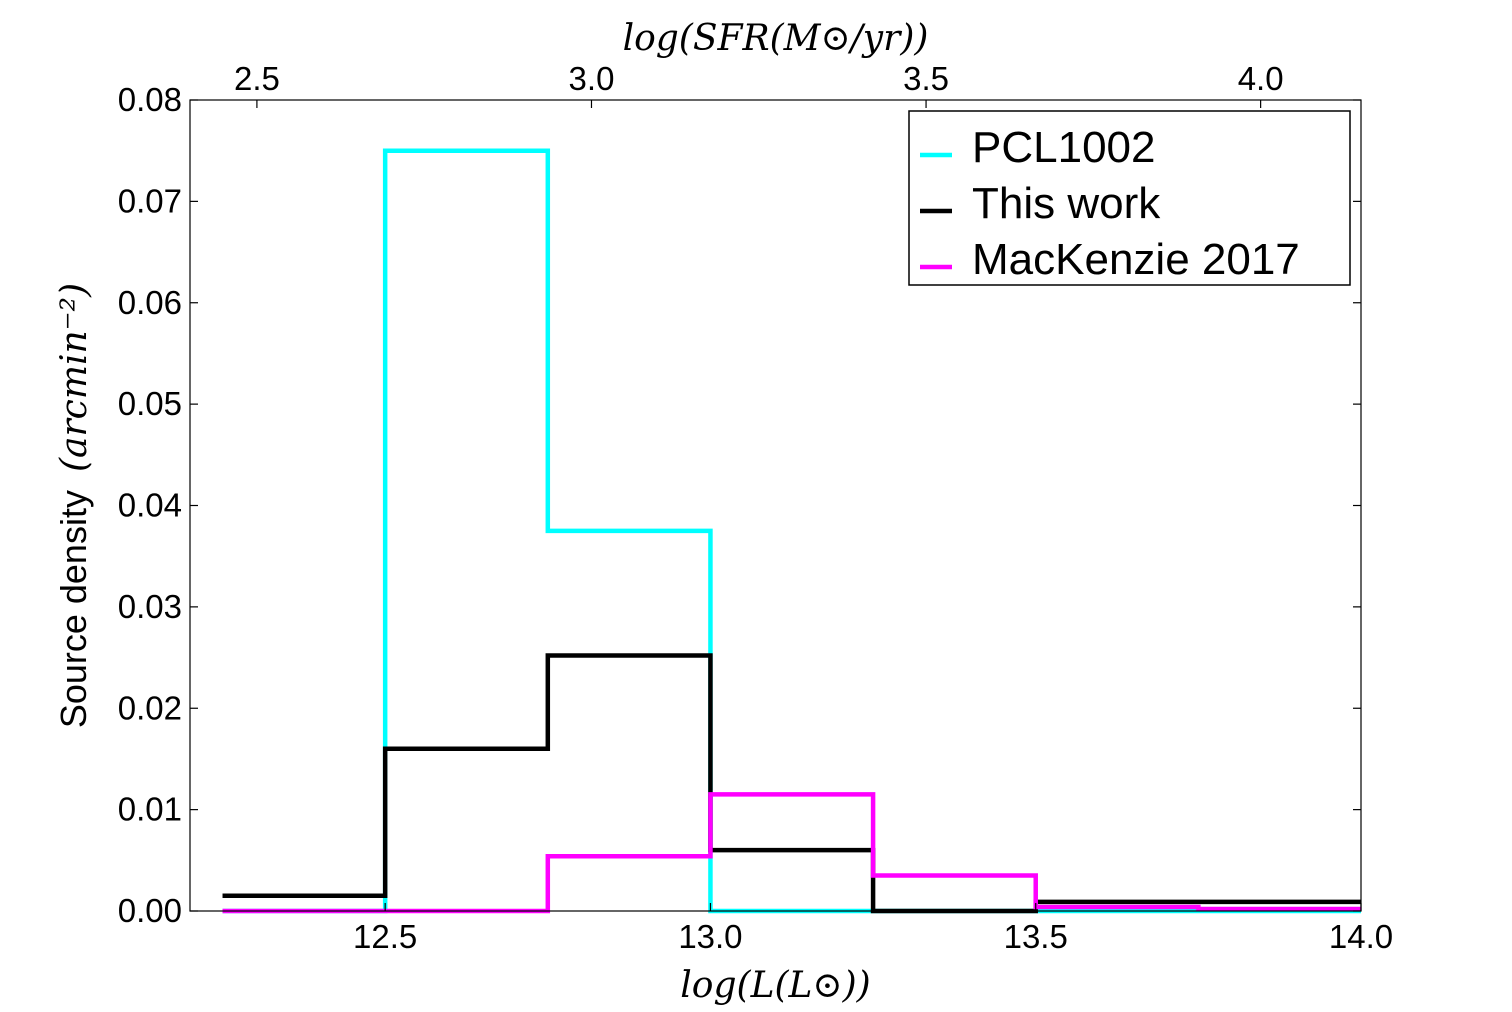 The image size is (1512, 1012). Describe the element at coordinates (592, 78) in the screenshot. I see `x2-tick-label: 3.0` at that location.